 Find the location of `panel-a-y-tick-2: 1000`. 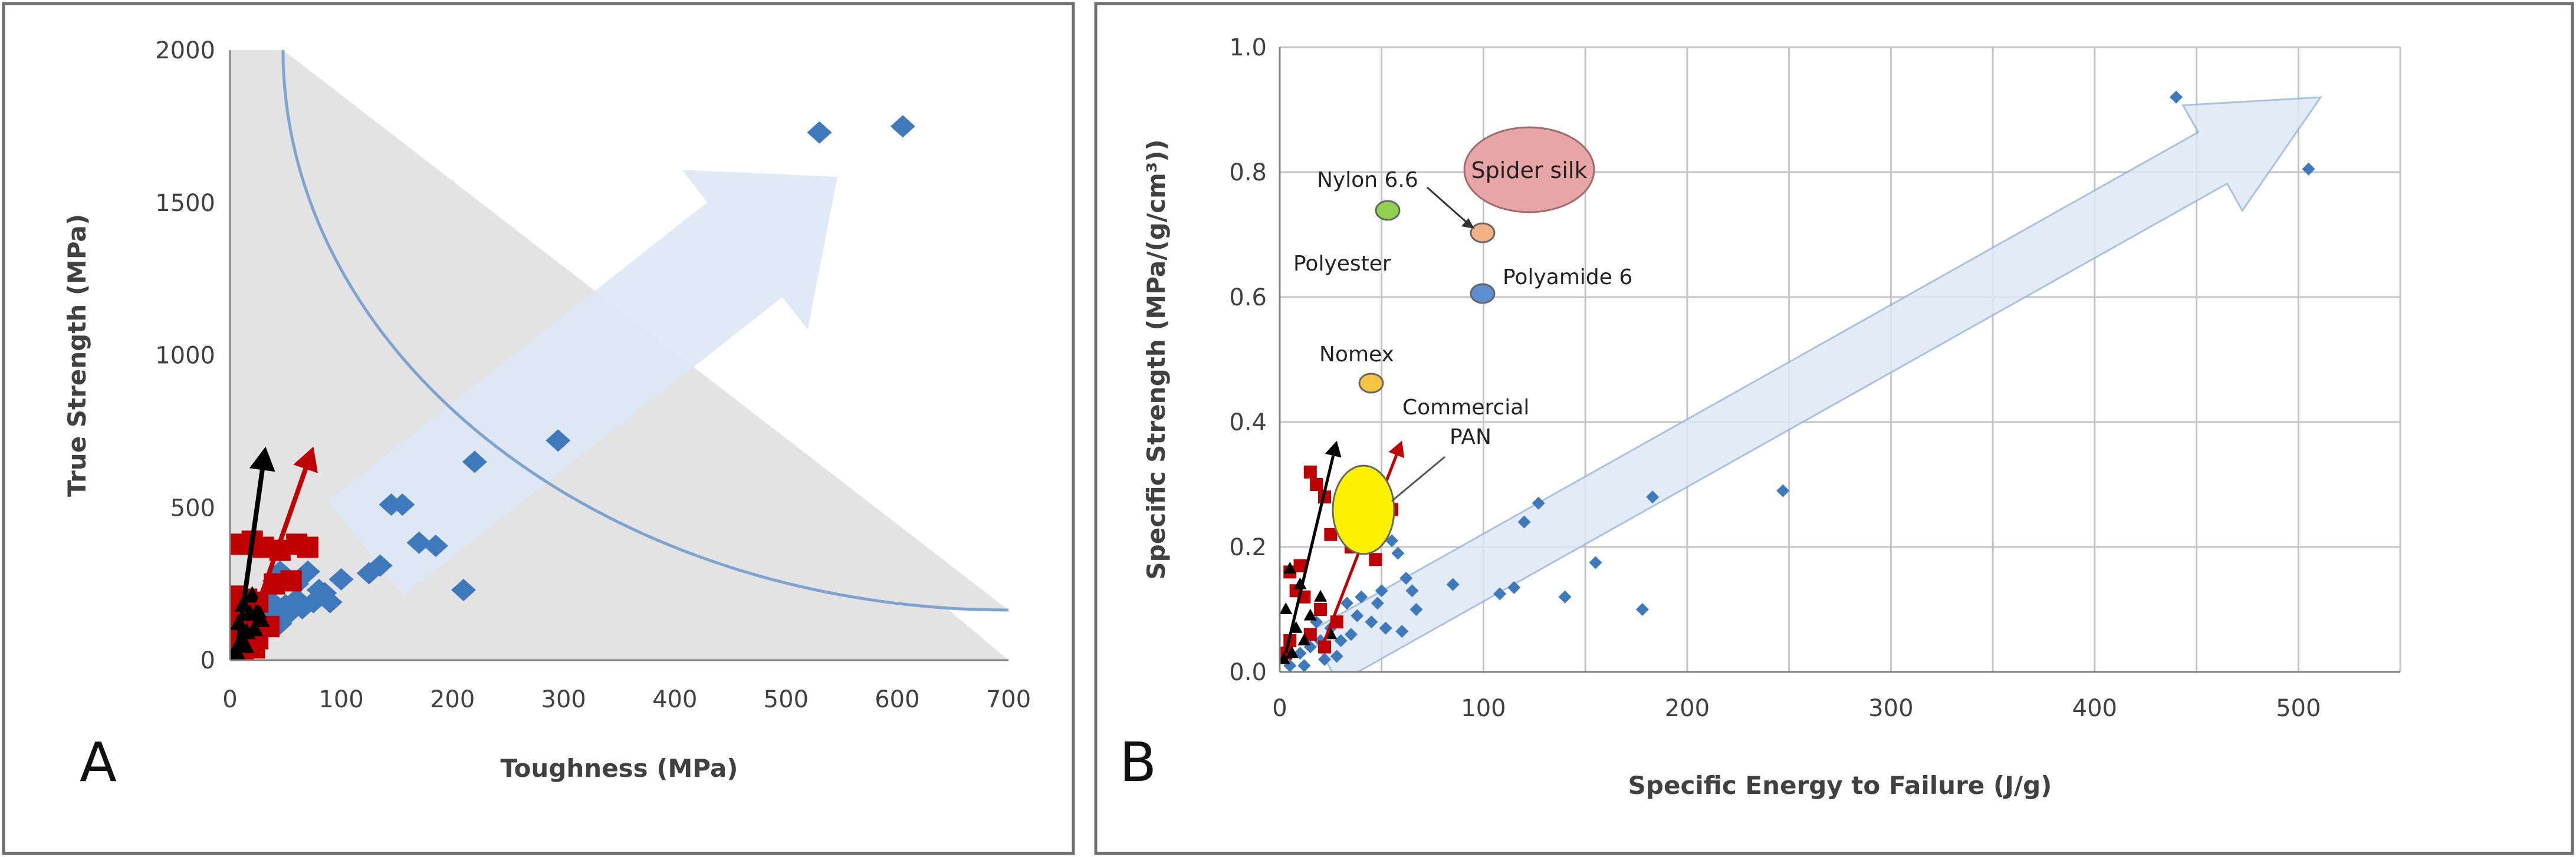

panel-a-y-tick-2: 1000 is located at coordinates (185, 356).